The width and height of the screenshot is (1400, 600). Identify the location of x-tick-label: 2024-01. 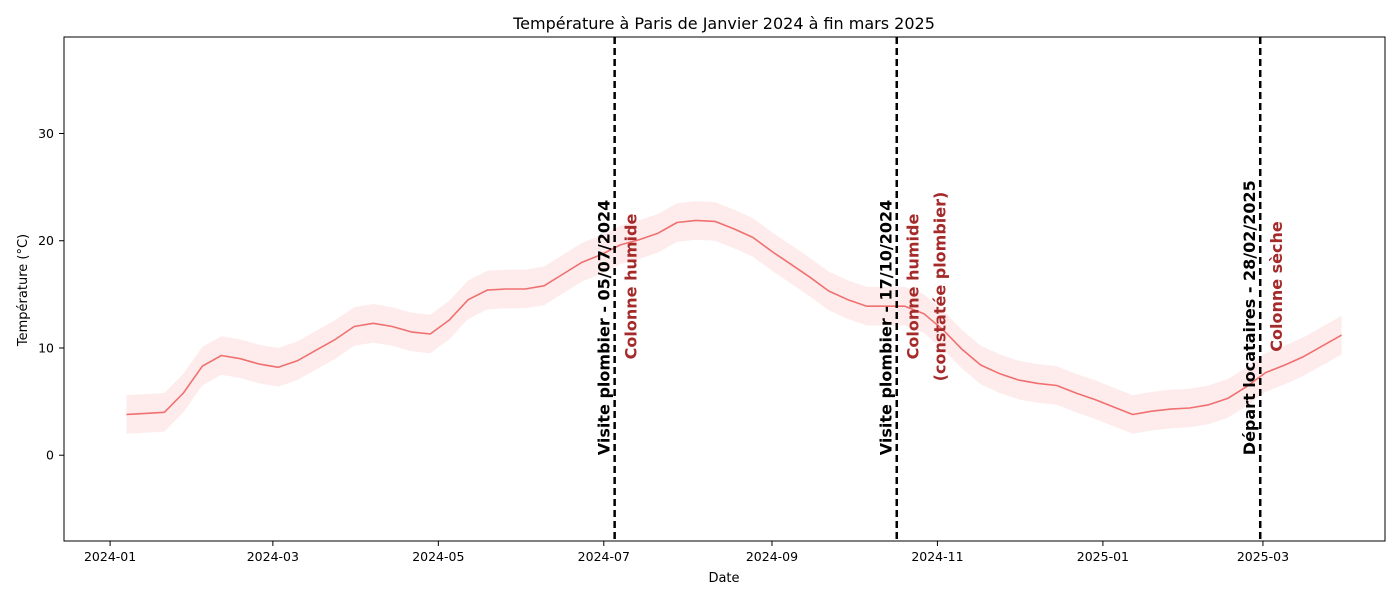
(110, 556).